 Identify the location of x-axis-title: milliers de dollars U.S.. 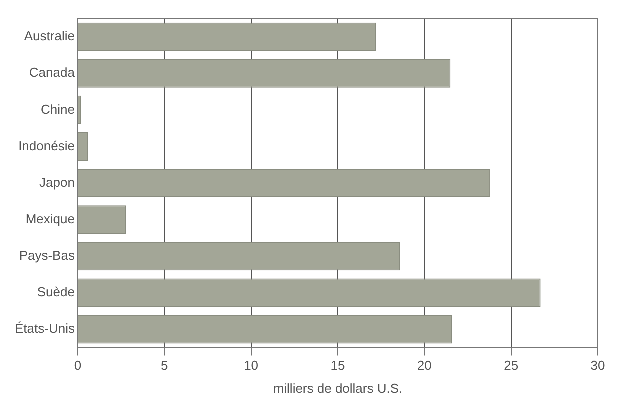
(338, 388).